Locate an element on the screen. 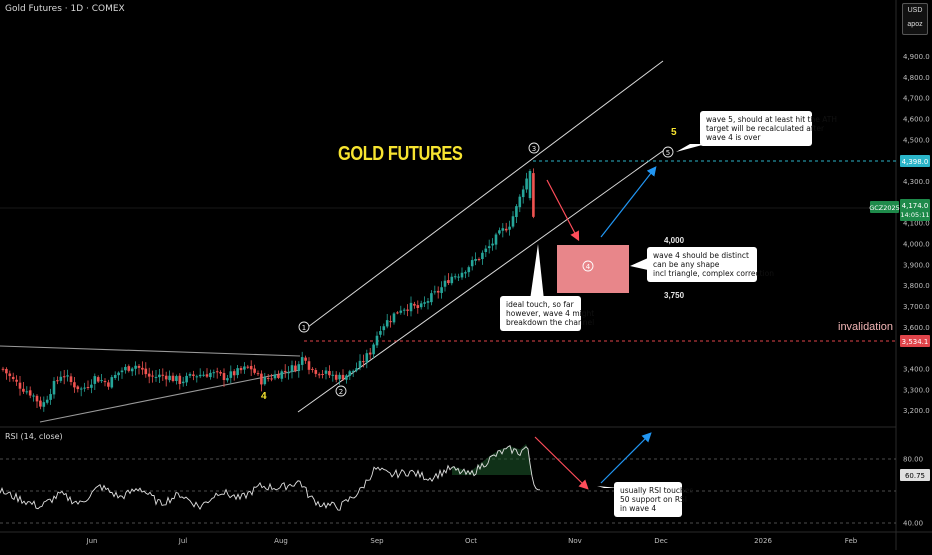  time-axis: Jun Jul Aug Sep Oct Nov Dec 2026 Feb is located at coordinates (472, 541).